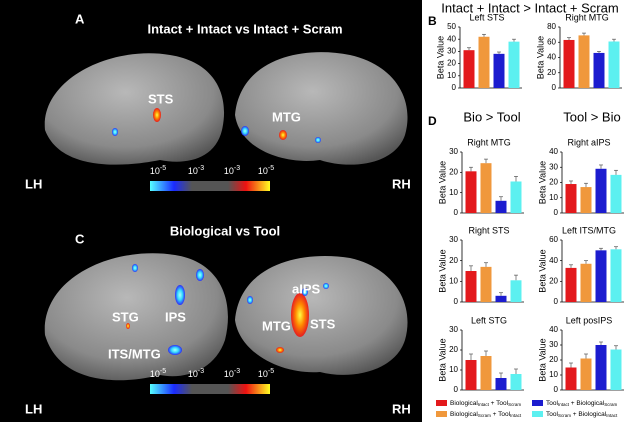 The image size is (640, 422). I want to click on panel-letter: D, so click(432, 121).